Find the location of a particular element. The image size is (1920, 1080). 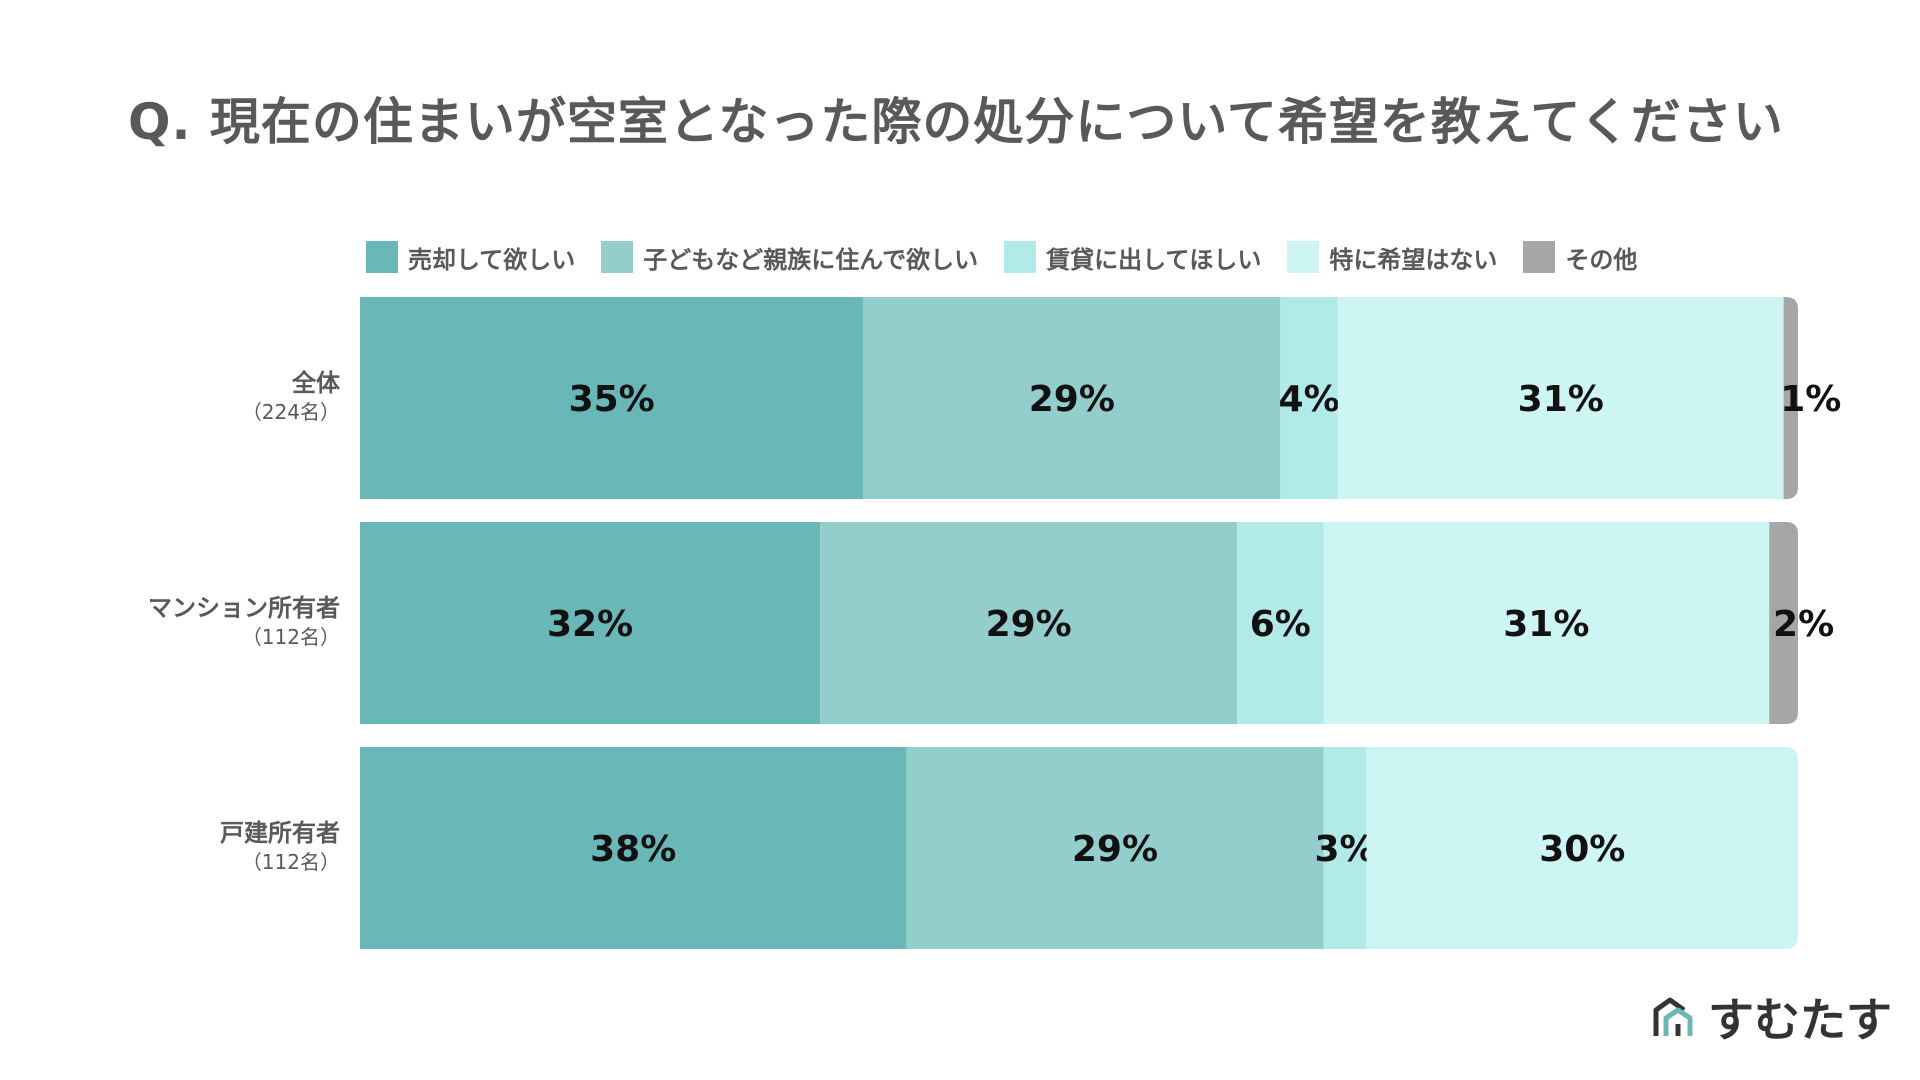

data-label: 6% is located at coordinates (1280, 624).